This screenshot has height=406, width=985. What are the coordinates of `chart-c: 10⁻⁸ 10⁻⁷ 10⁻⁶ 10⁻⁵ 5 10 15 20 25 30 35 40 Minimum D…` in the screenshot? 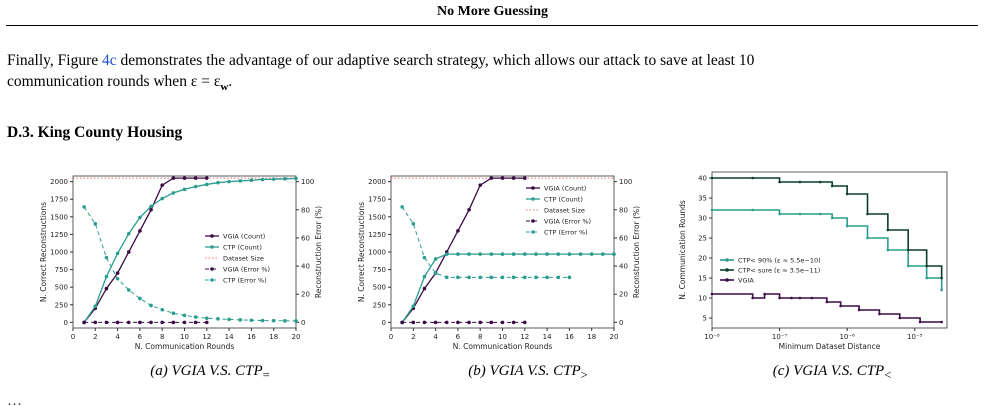 It's located at (813, 261).